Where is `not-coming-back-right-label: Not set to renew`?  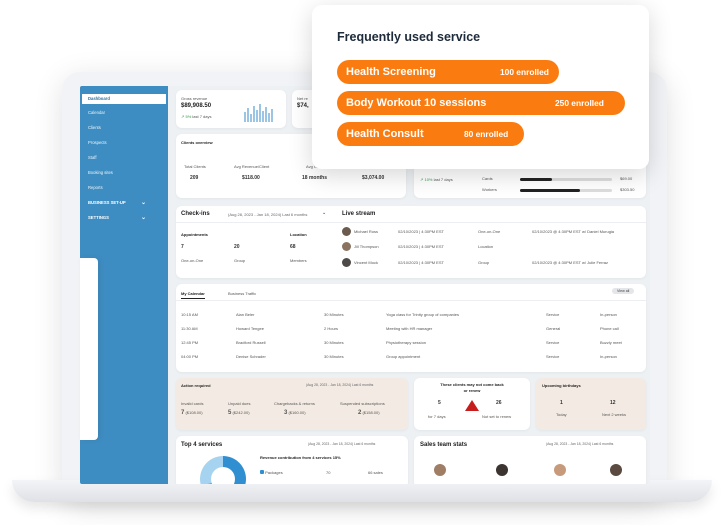
not-coming-back-right-label: Not set to renew is located at coordinates (497, 416).